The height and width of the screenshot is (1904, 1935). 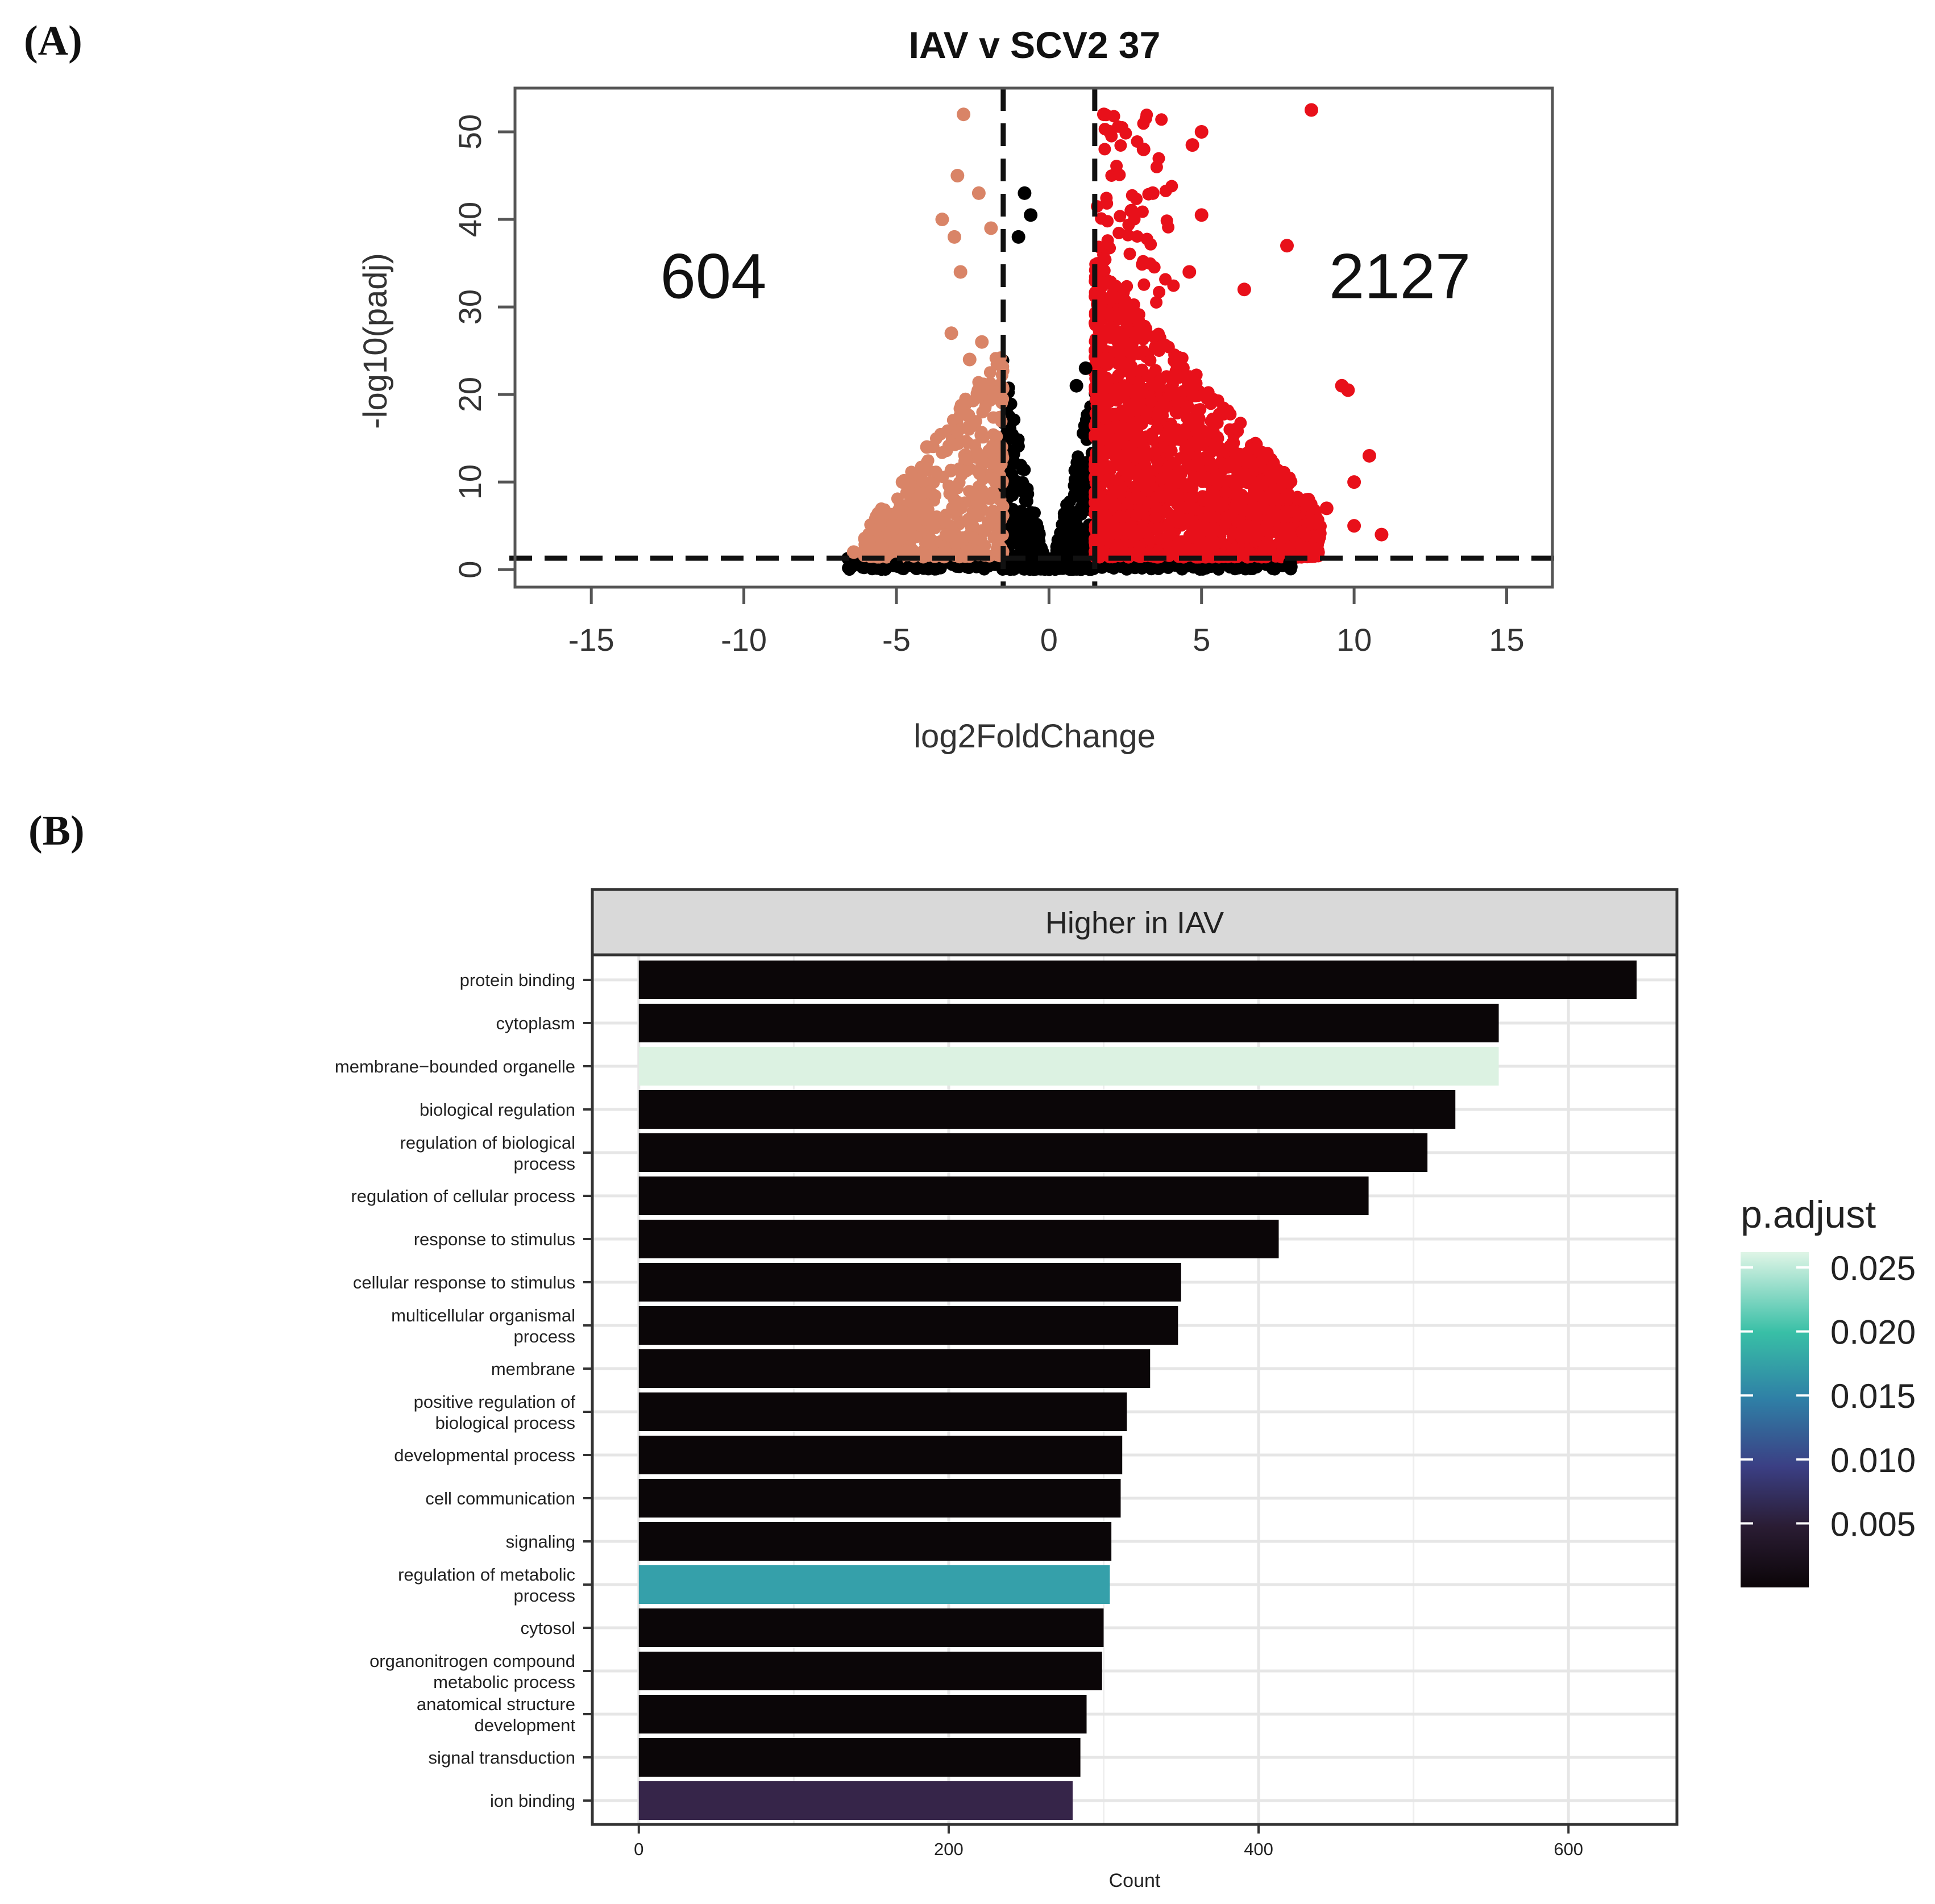 I want to click on x-tick-label: 200, so click(x=949, y=1849).